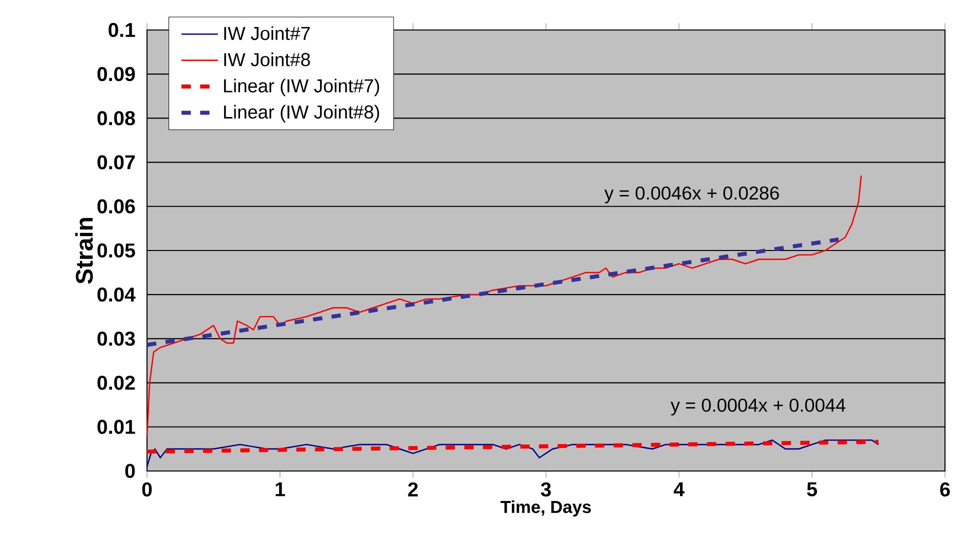 The image size is (972, 559). I want to click on x-tick-label: 4, so click(679, 489).